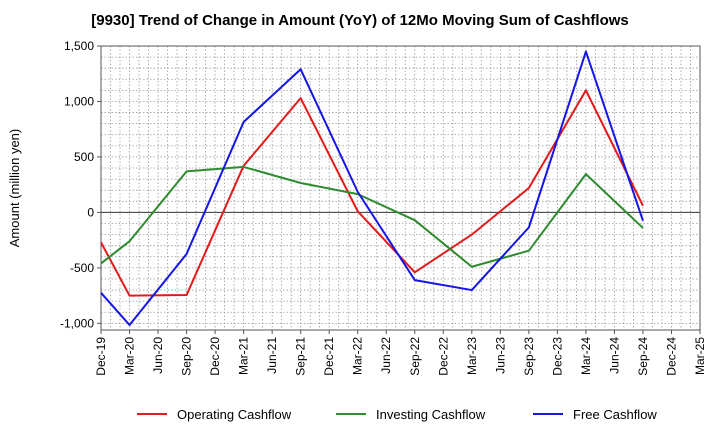 This screenshot has width=720, height=440. Describe the element at coordinates (329, 356) in the screenshot. I see `x-tick-label: Dec-21` at that location.